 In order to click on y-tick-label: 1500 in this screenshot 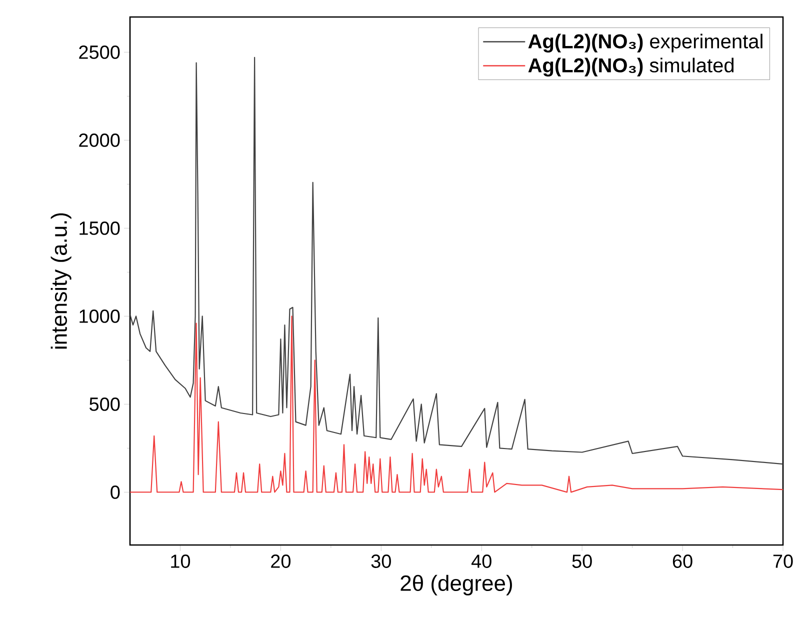, I will do `click(100, 228)`.